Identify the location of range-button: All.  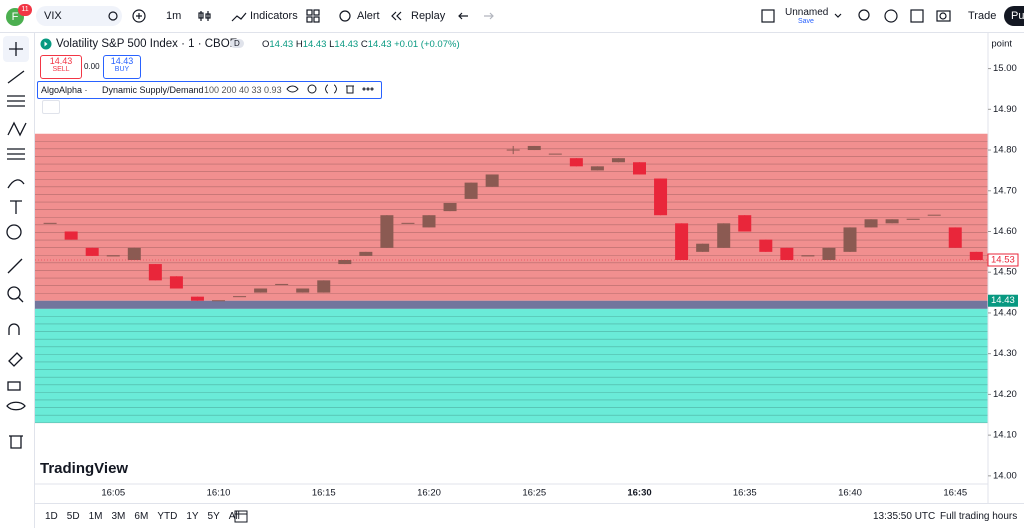
(234, 516).